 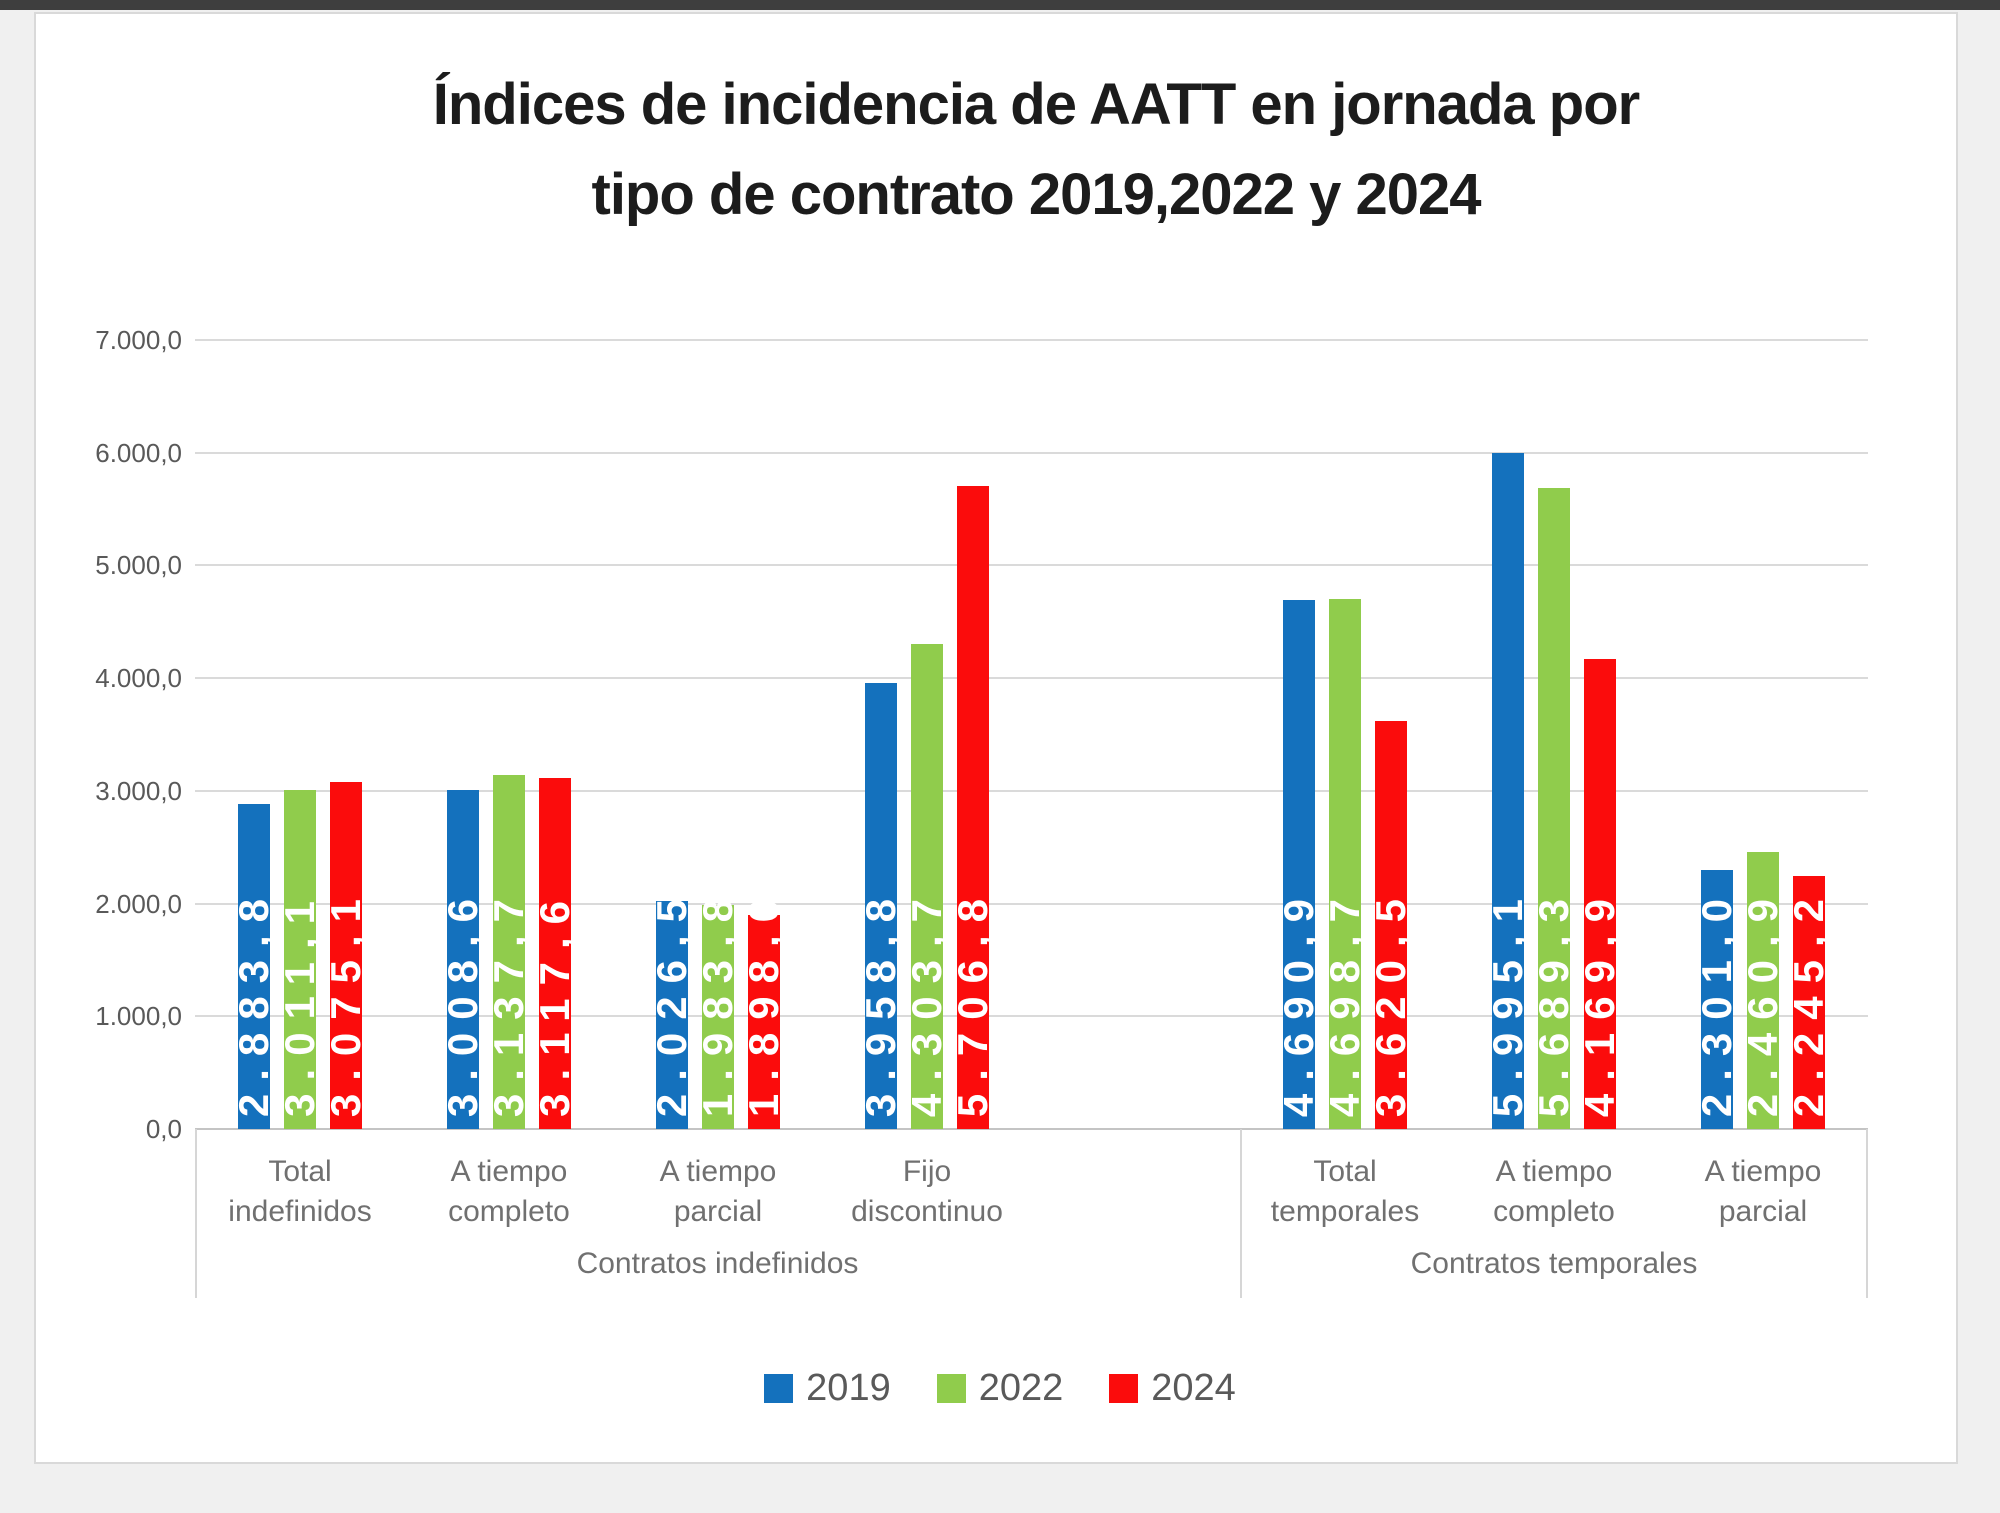 What do you see at coordinates (927, 1211) in the screenshot?
I see `category-label-line2: discontinuo` at bounding box center [927, 1211].